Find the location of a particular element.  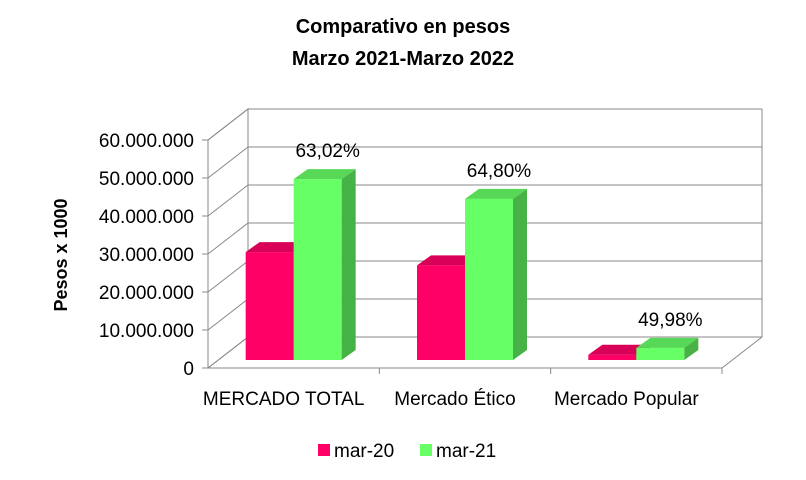

chart-subtitle: Marzo 2021-Marzo 2022 is located at coordinates (403, 59).